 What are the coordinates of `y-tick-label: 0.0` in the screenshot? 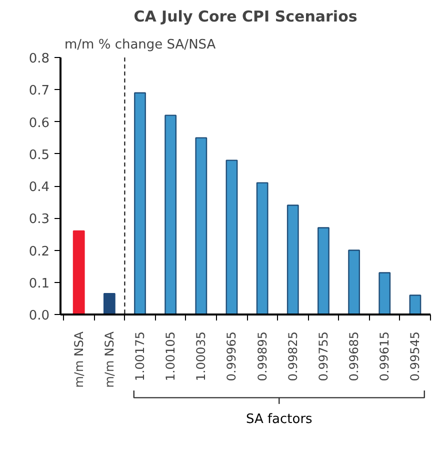 It's located at (39, 316).